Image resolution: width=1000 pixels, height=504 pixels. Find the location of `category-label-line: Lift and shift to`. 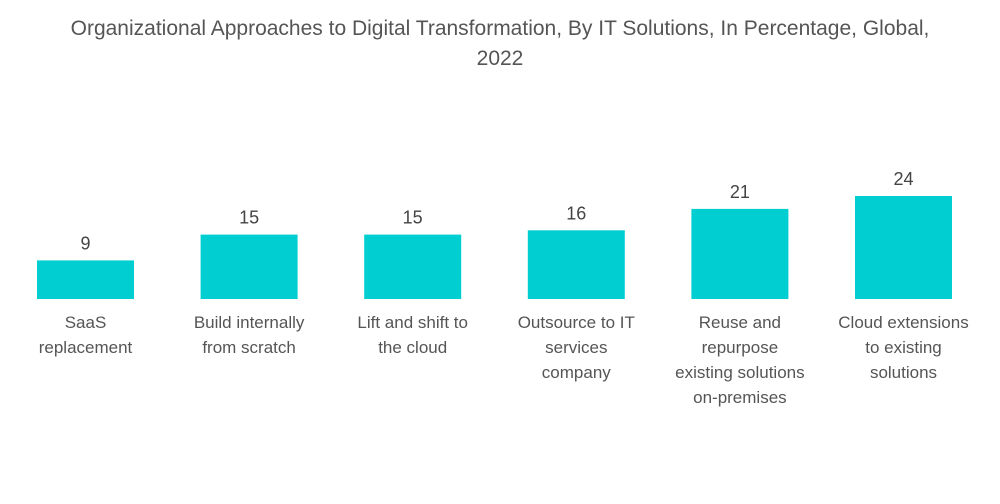

category-label-line: Lift and shift to is located at coordinates (412, 322).